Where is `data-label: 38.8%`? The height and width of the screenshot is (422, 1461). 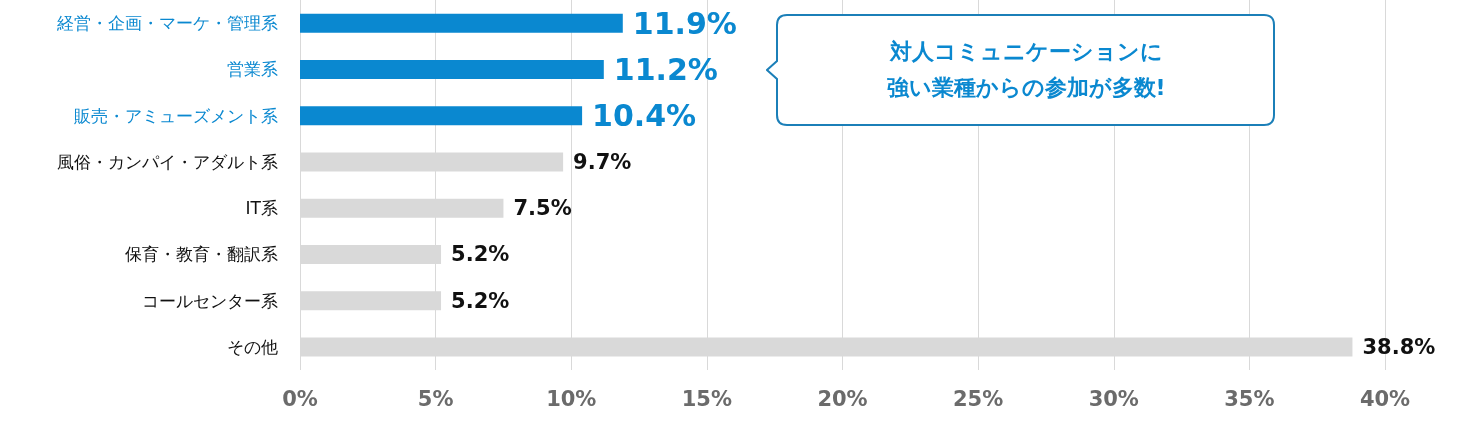
data-label: 38.8% is located at coordinates (1399, 346).